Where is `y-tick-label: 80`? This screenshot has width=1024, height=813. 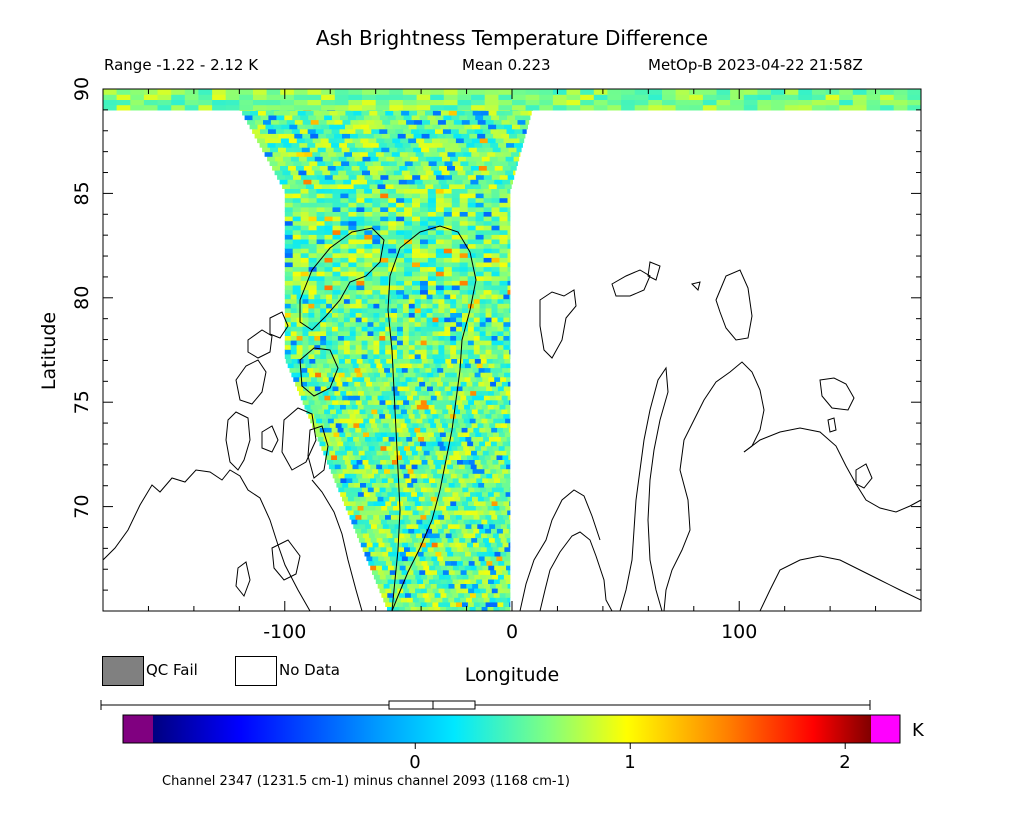 y-tick-label: 80 is located at coordinates (82, 298).